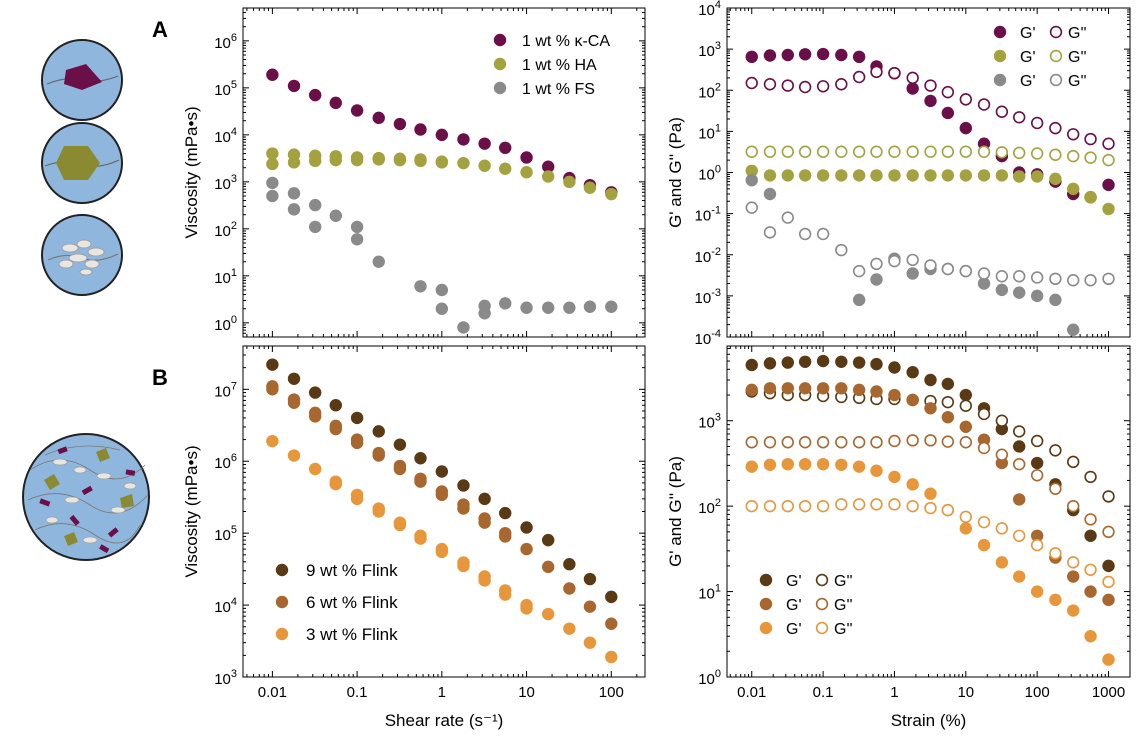  What do you see at coordinates (794, 581) in the screenshot?
I see `legend-label: G'` at bounding box center [794, 581].